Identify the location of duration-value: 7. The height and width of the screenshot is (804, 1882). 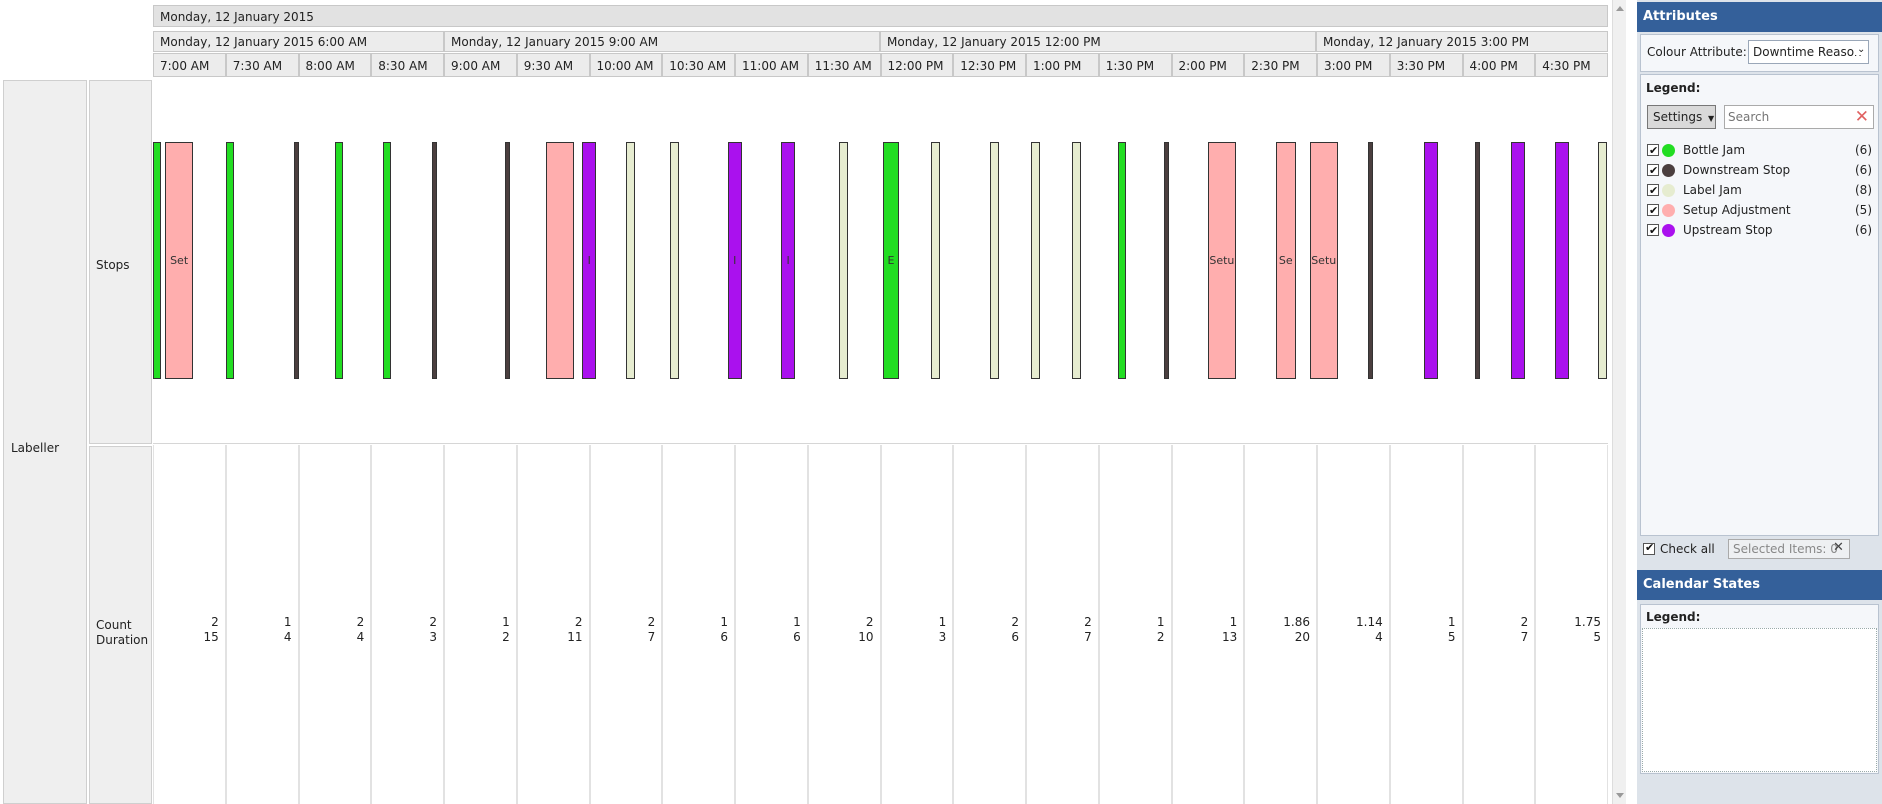
(1524, 637).